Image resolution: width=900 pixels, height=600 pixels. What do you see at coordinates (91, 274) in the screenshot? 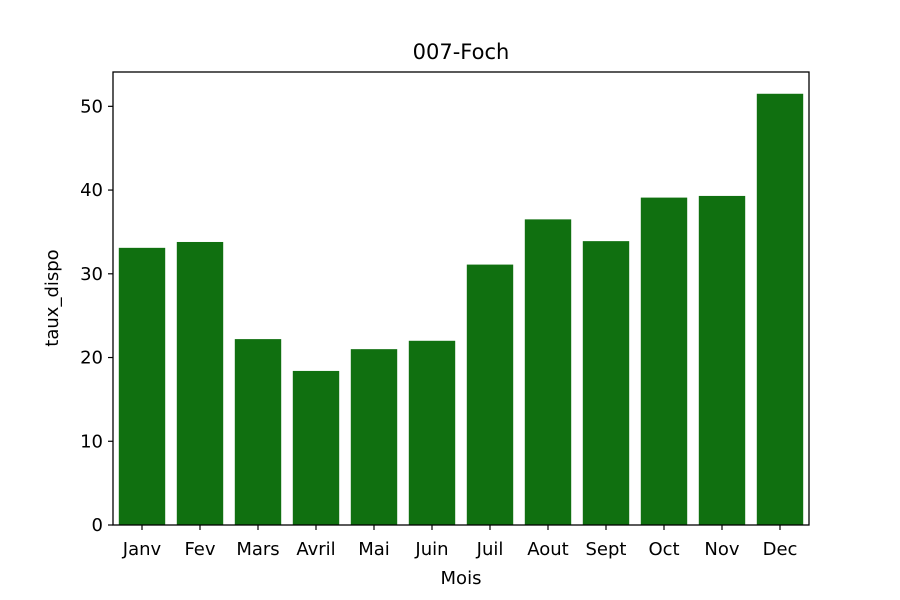
I see `y-tick-label: 30` at bounding box center [91, 274].